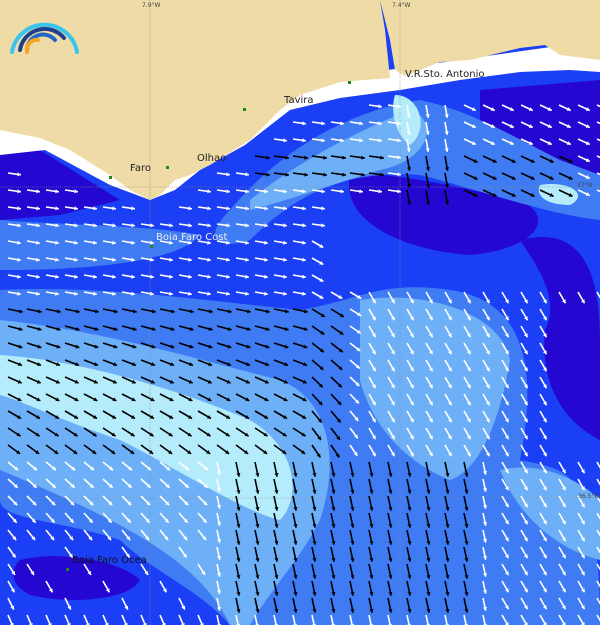  I want to click on place-label-vrsa: V.R.Sto. Antonio, so click(445, 74).